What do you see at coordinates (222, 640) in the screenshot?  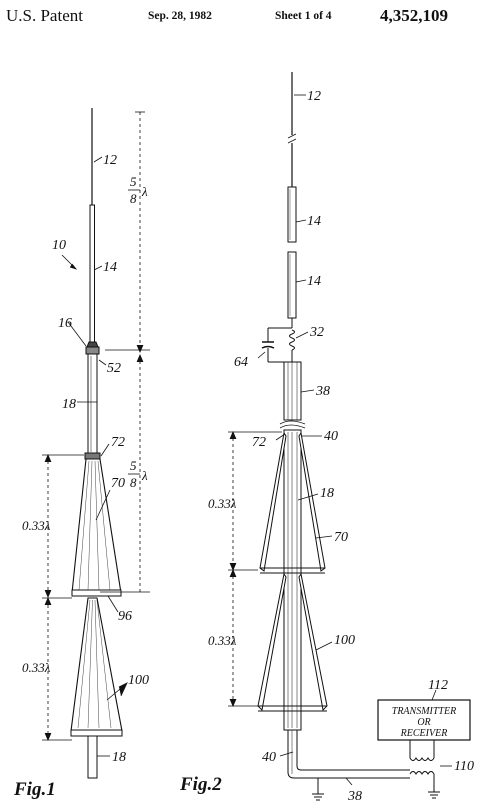 I see `fig2-dim-b: 0.33λ` at bounding box center [222, 640].